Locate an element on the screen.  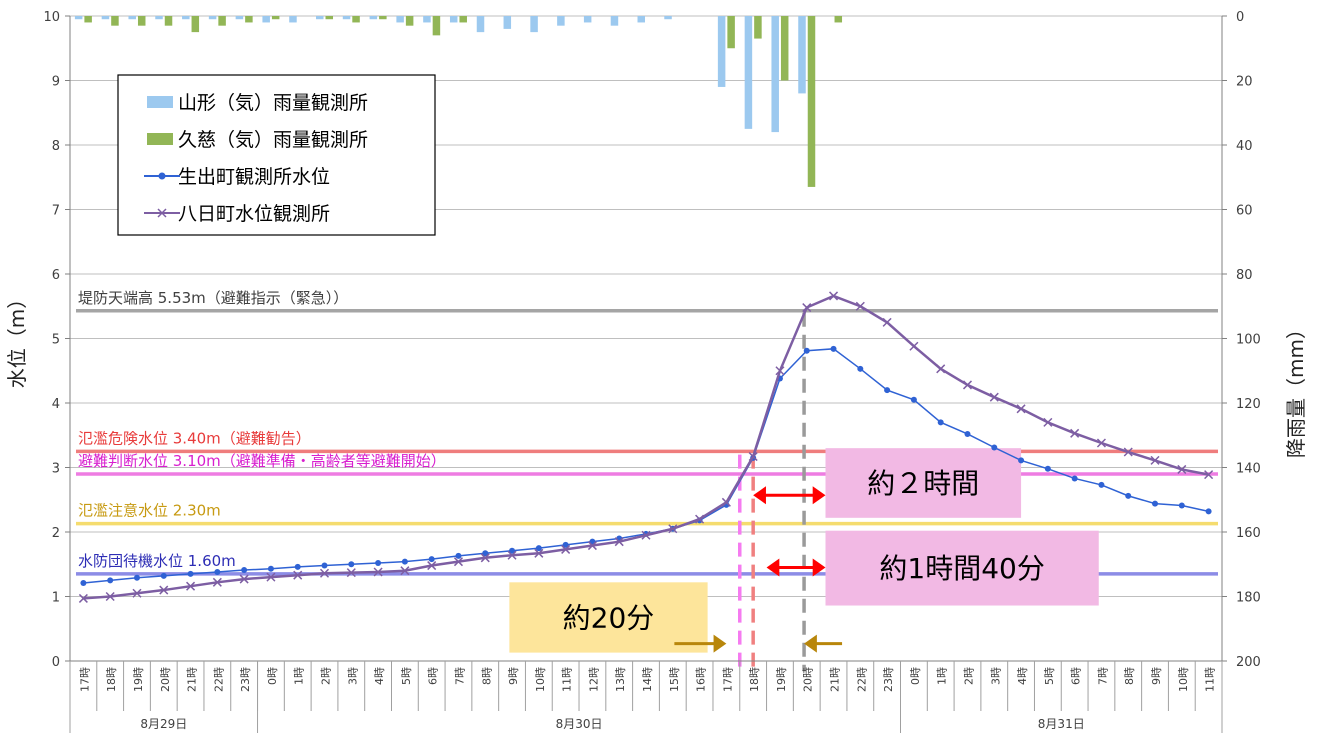
x-tick-label: 6時 is located at coordinates (1076, 676).